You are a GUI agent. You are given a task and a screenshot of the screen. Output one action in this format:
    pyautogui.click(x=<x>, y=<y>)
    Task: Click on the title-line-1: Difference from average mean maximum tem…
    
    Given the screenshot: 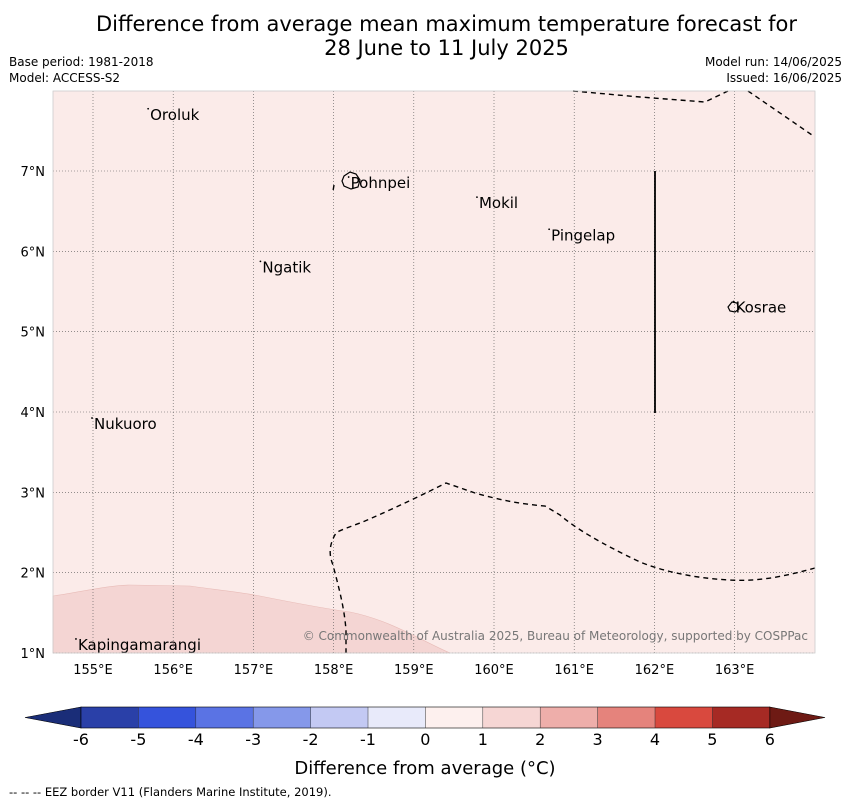 What is the action you would take?
    pyautogui.click(x=446, y=24)
    